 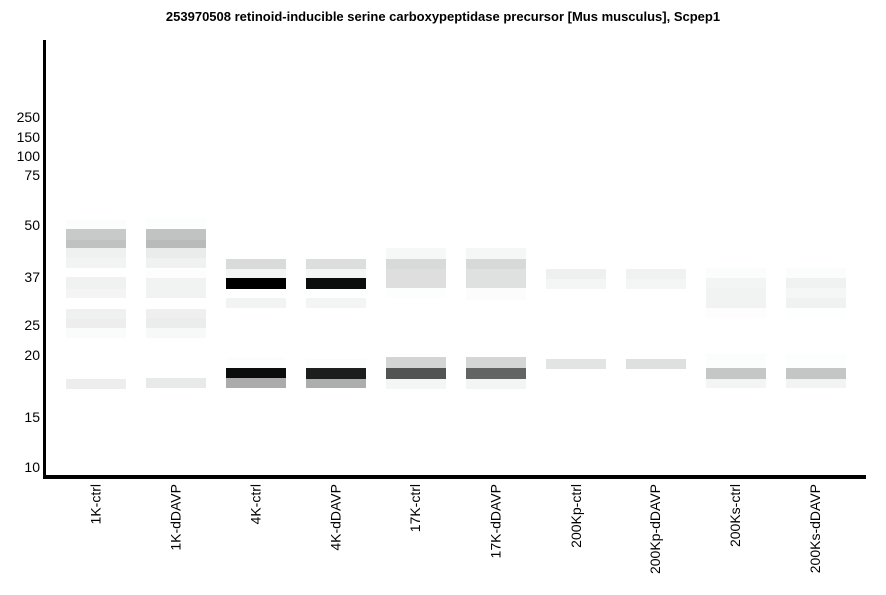 What do you see at coordinates (415, 508) in the screenshot?
I see `lane-label: 17K-ctrl` at bounding box center [415, 508].